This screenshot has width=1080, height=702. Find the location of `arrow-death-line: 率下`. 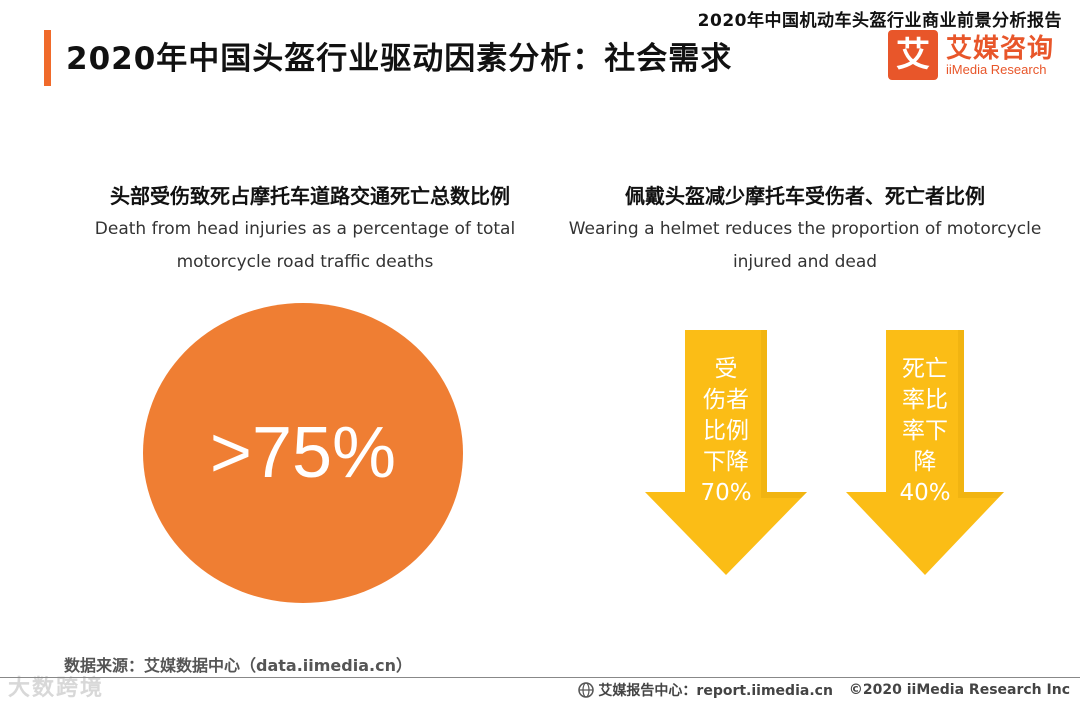

arrow-death-line: 率下 is located at coordinates (925, 431).